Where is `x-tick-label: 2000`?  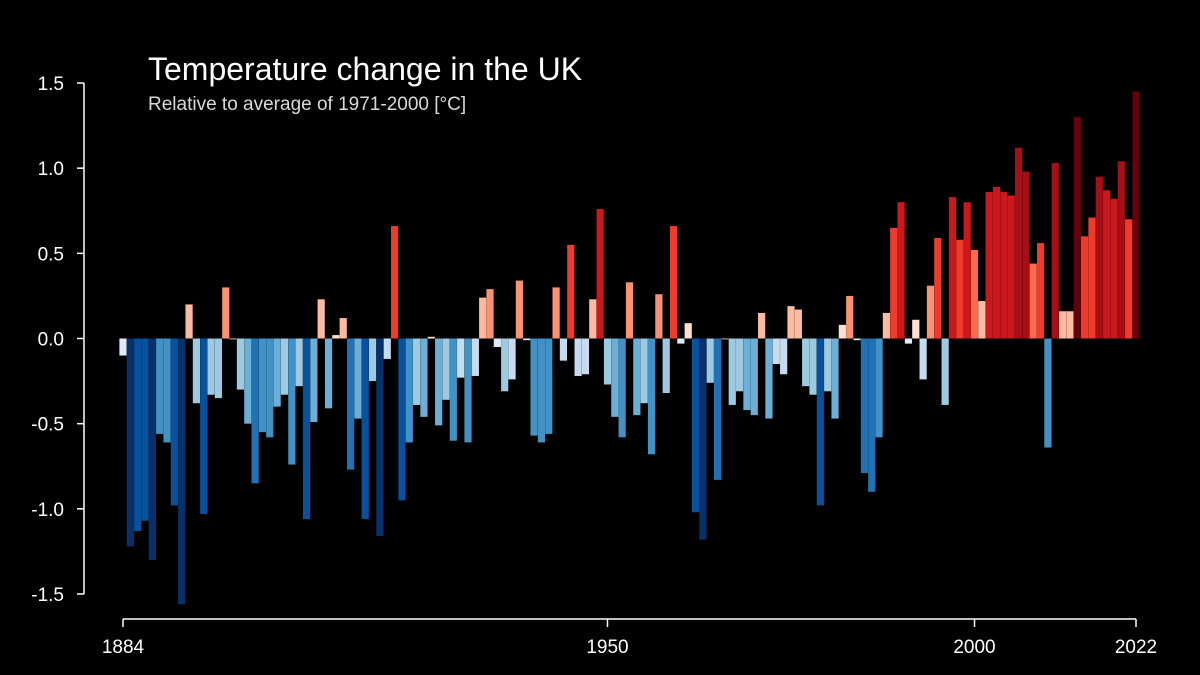 x-tick-label: 2000 is located at coordinates (974, 647).